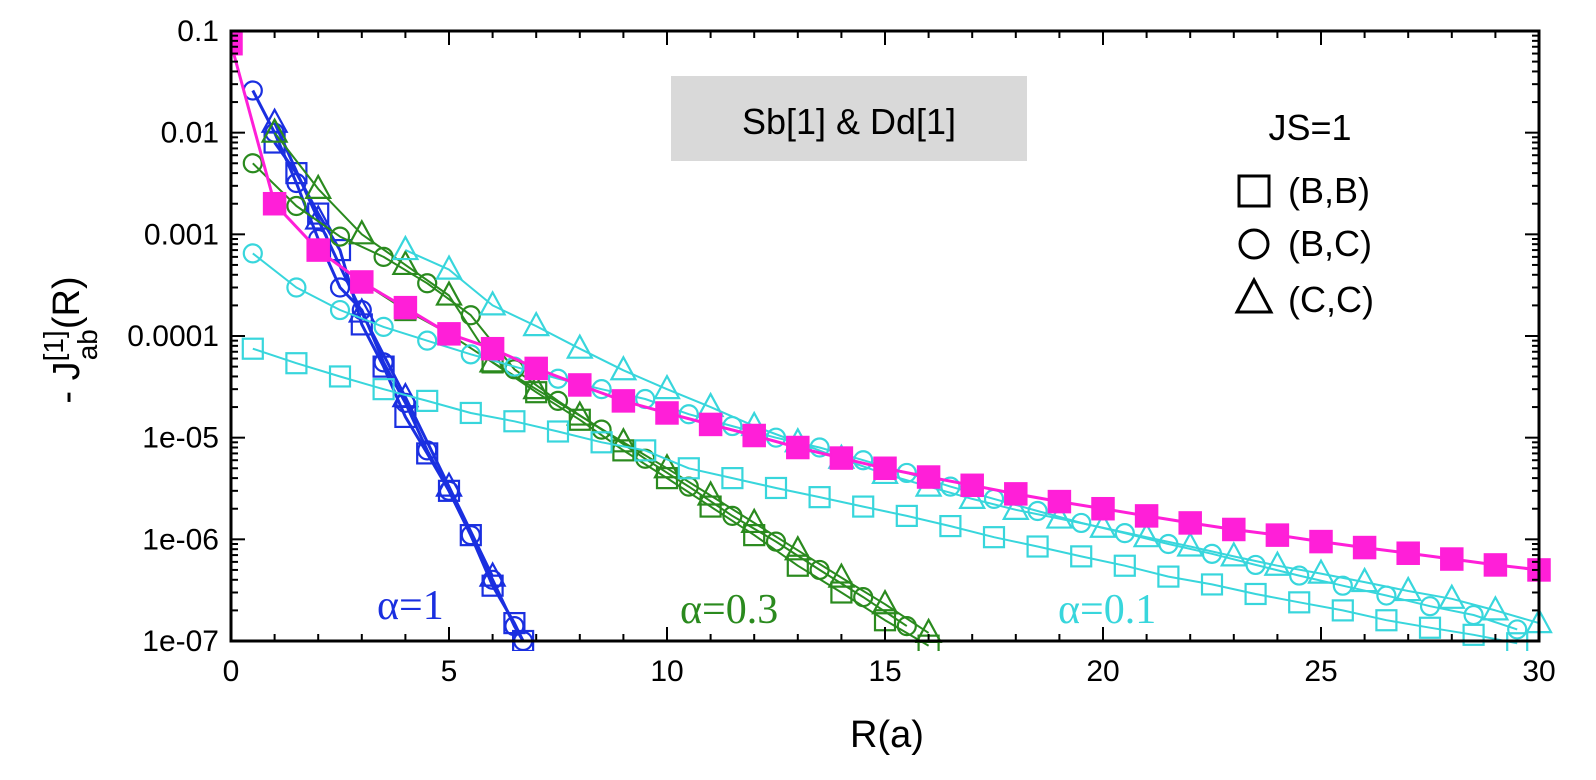 This screenshot has height=780, width=1596. Describe the element at coordinates (1254, 244) in the screenshot. I see `legend-circle-icon` at that location.